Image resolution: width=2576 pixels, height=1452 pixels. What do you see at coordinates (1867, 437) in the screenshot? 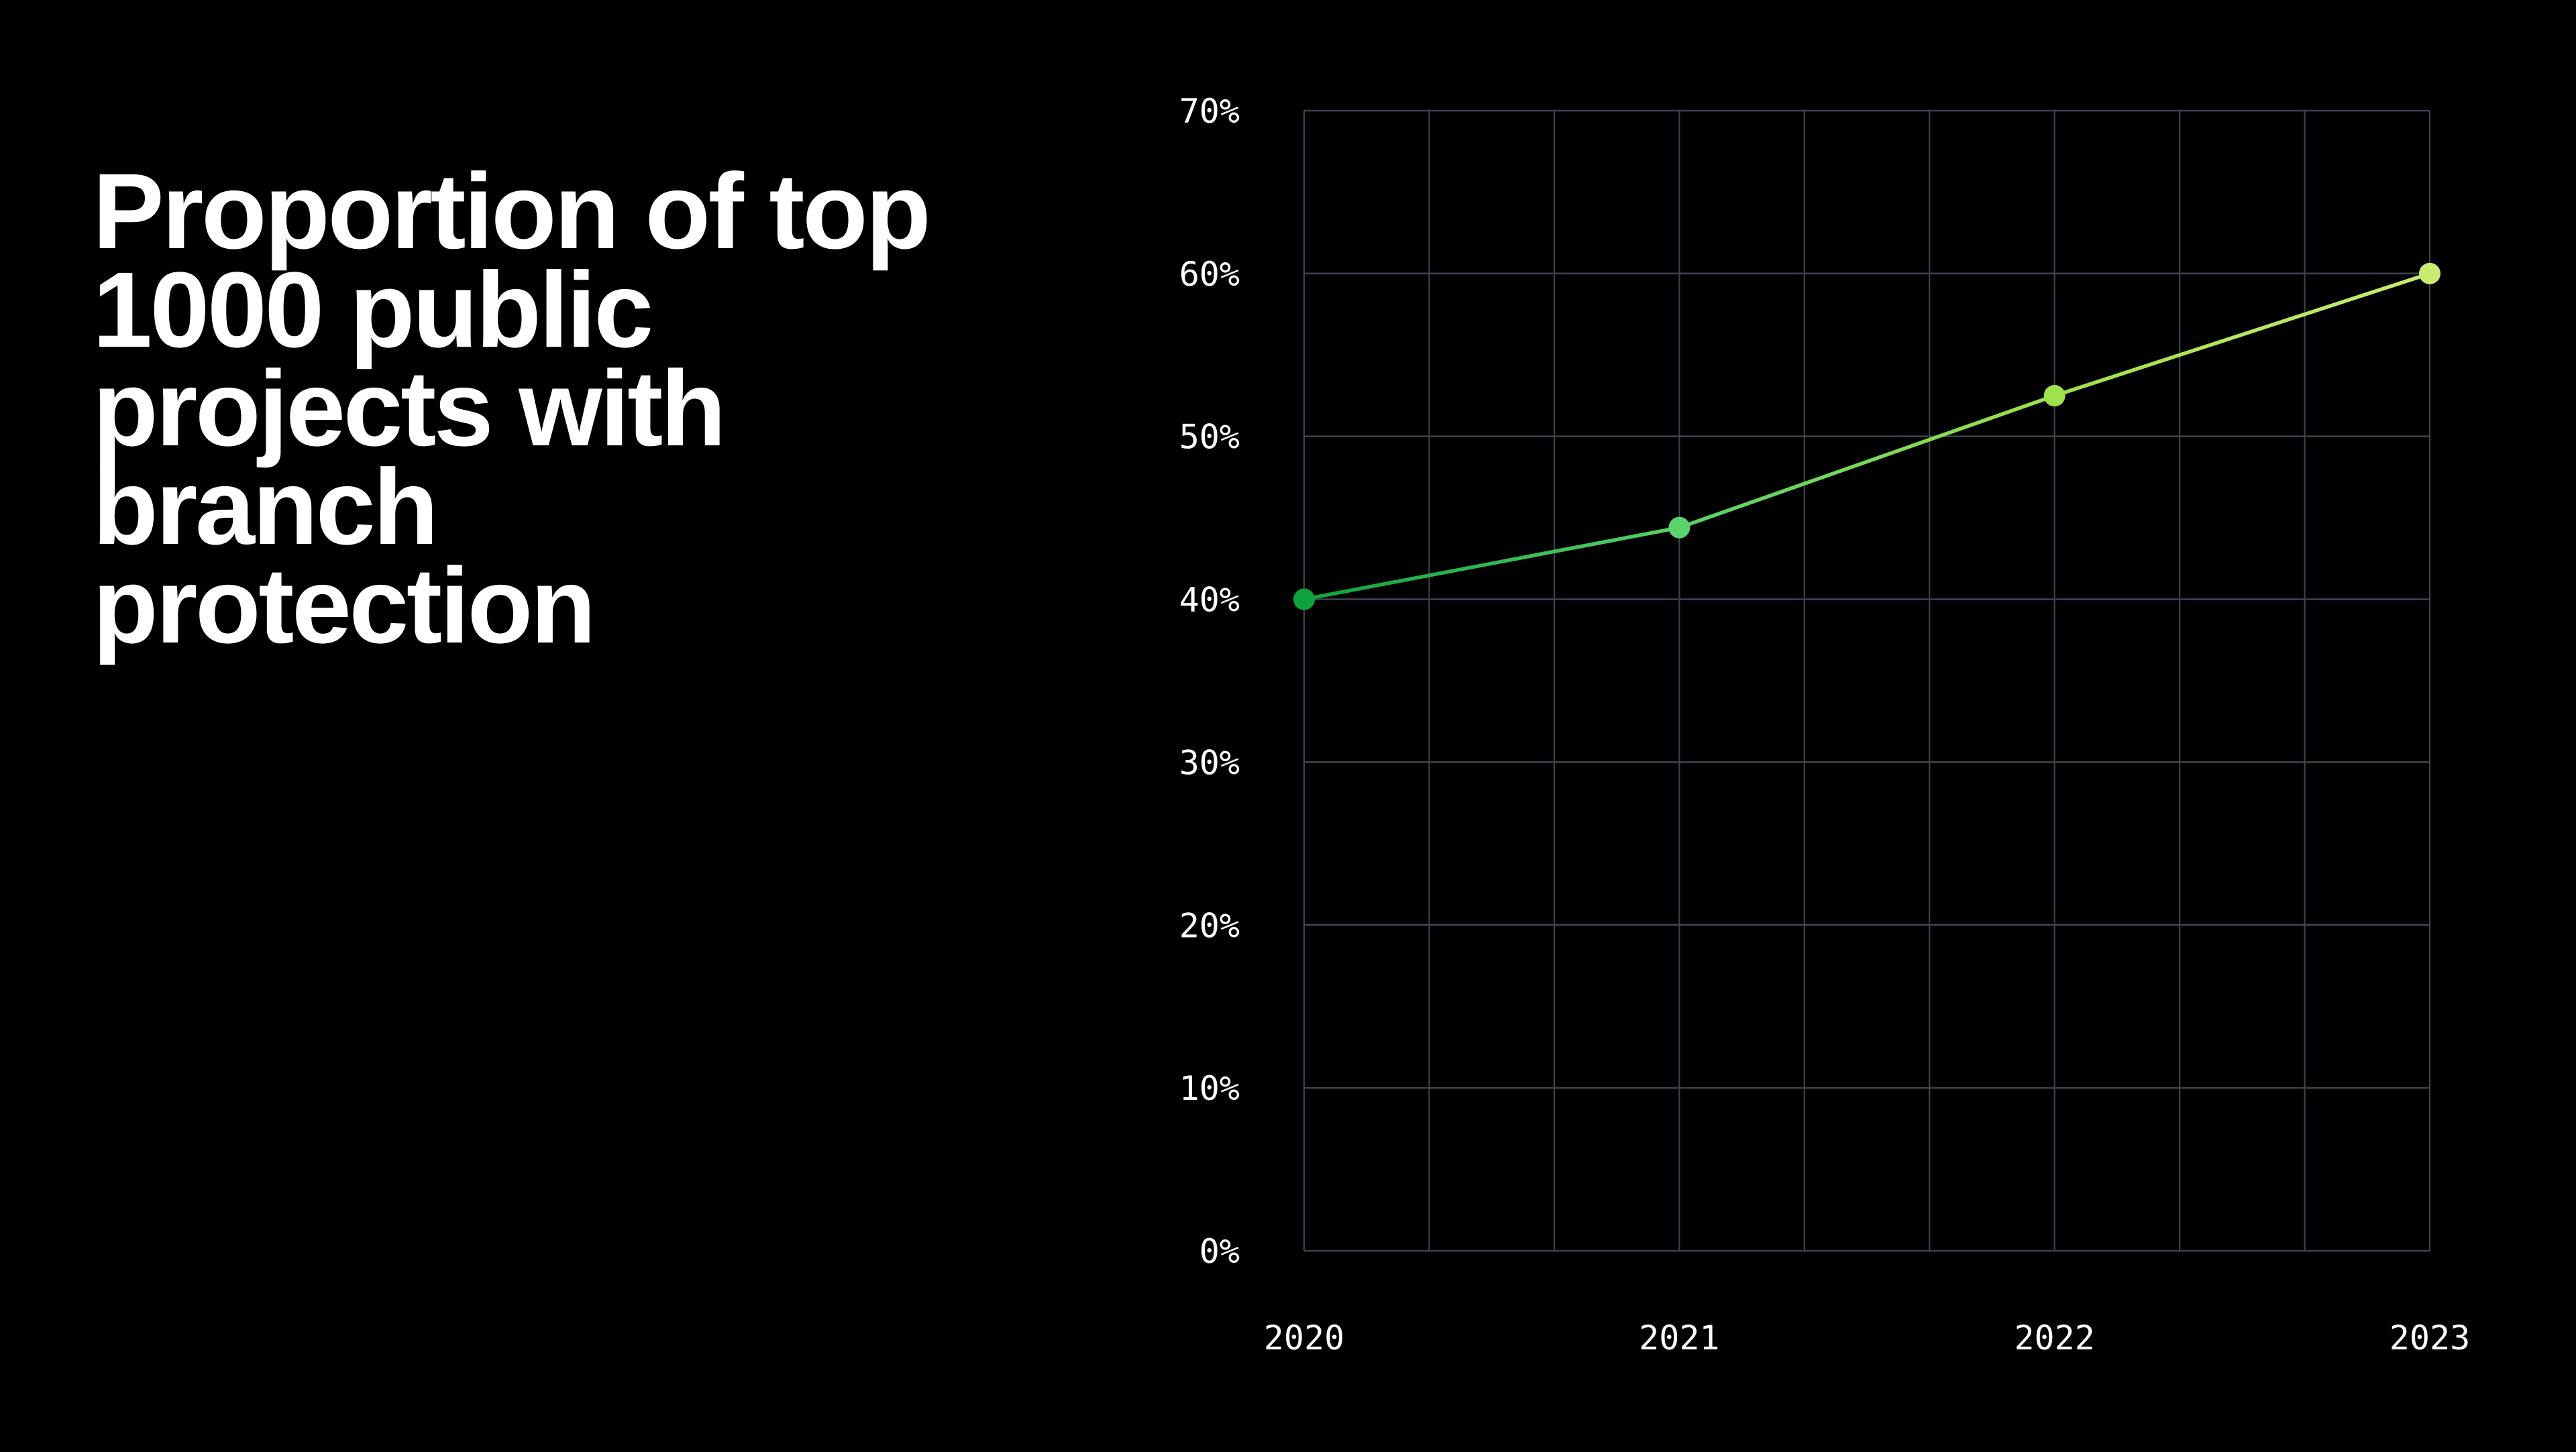
I see `data-line` at bounding box center [1867, 437].